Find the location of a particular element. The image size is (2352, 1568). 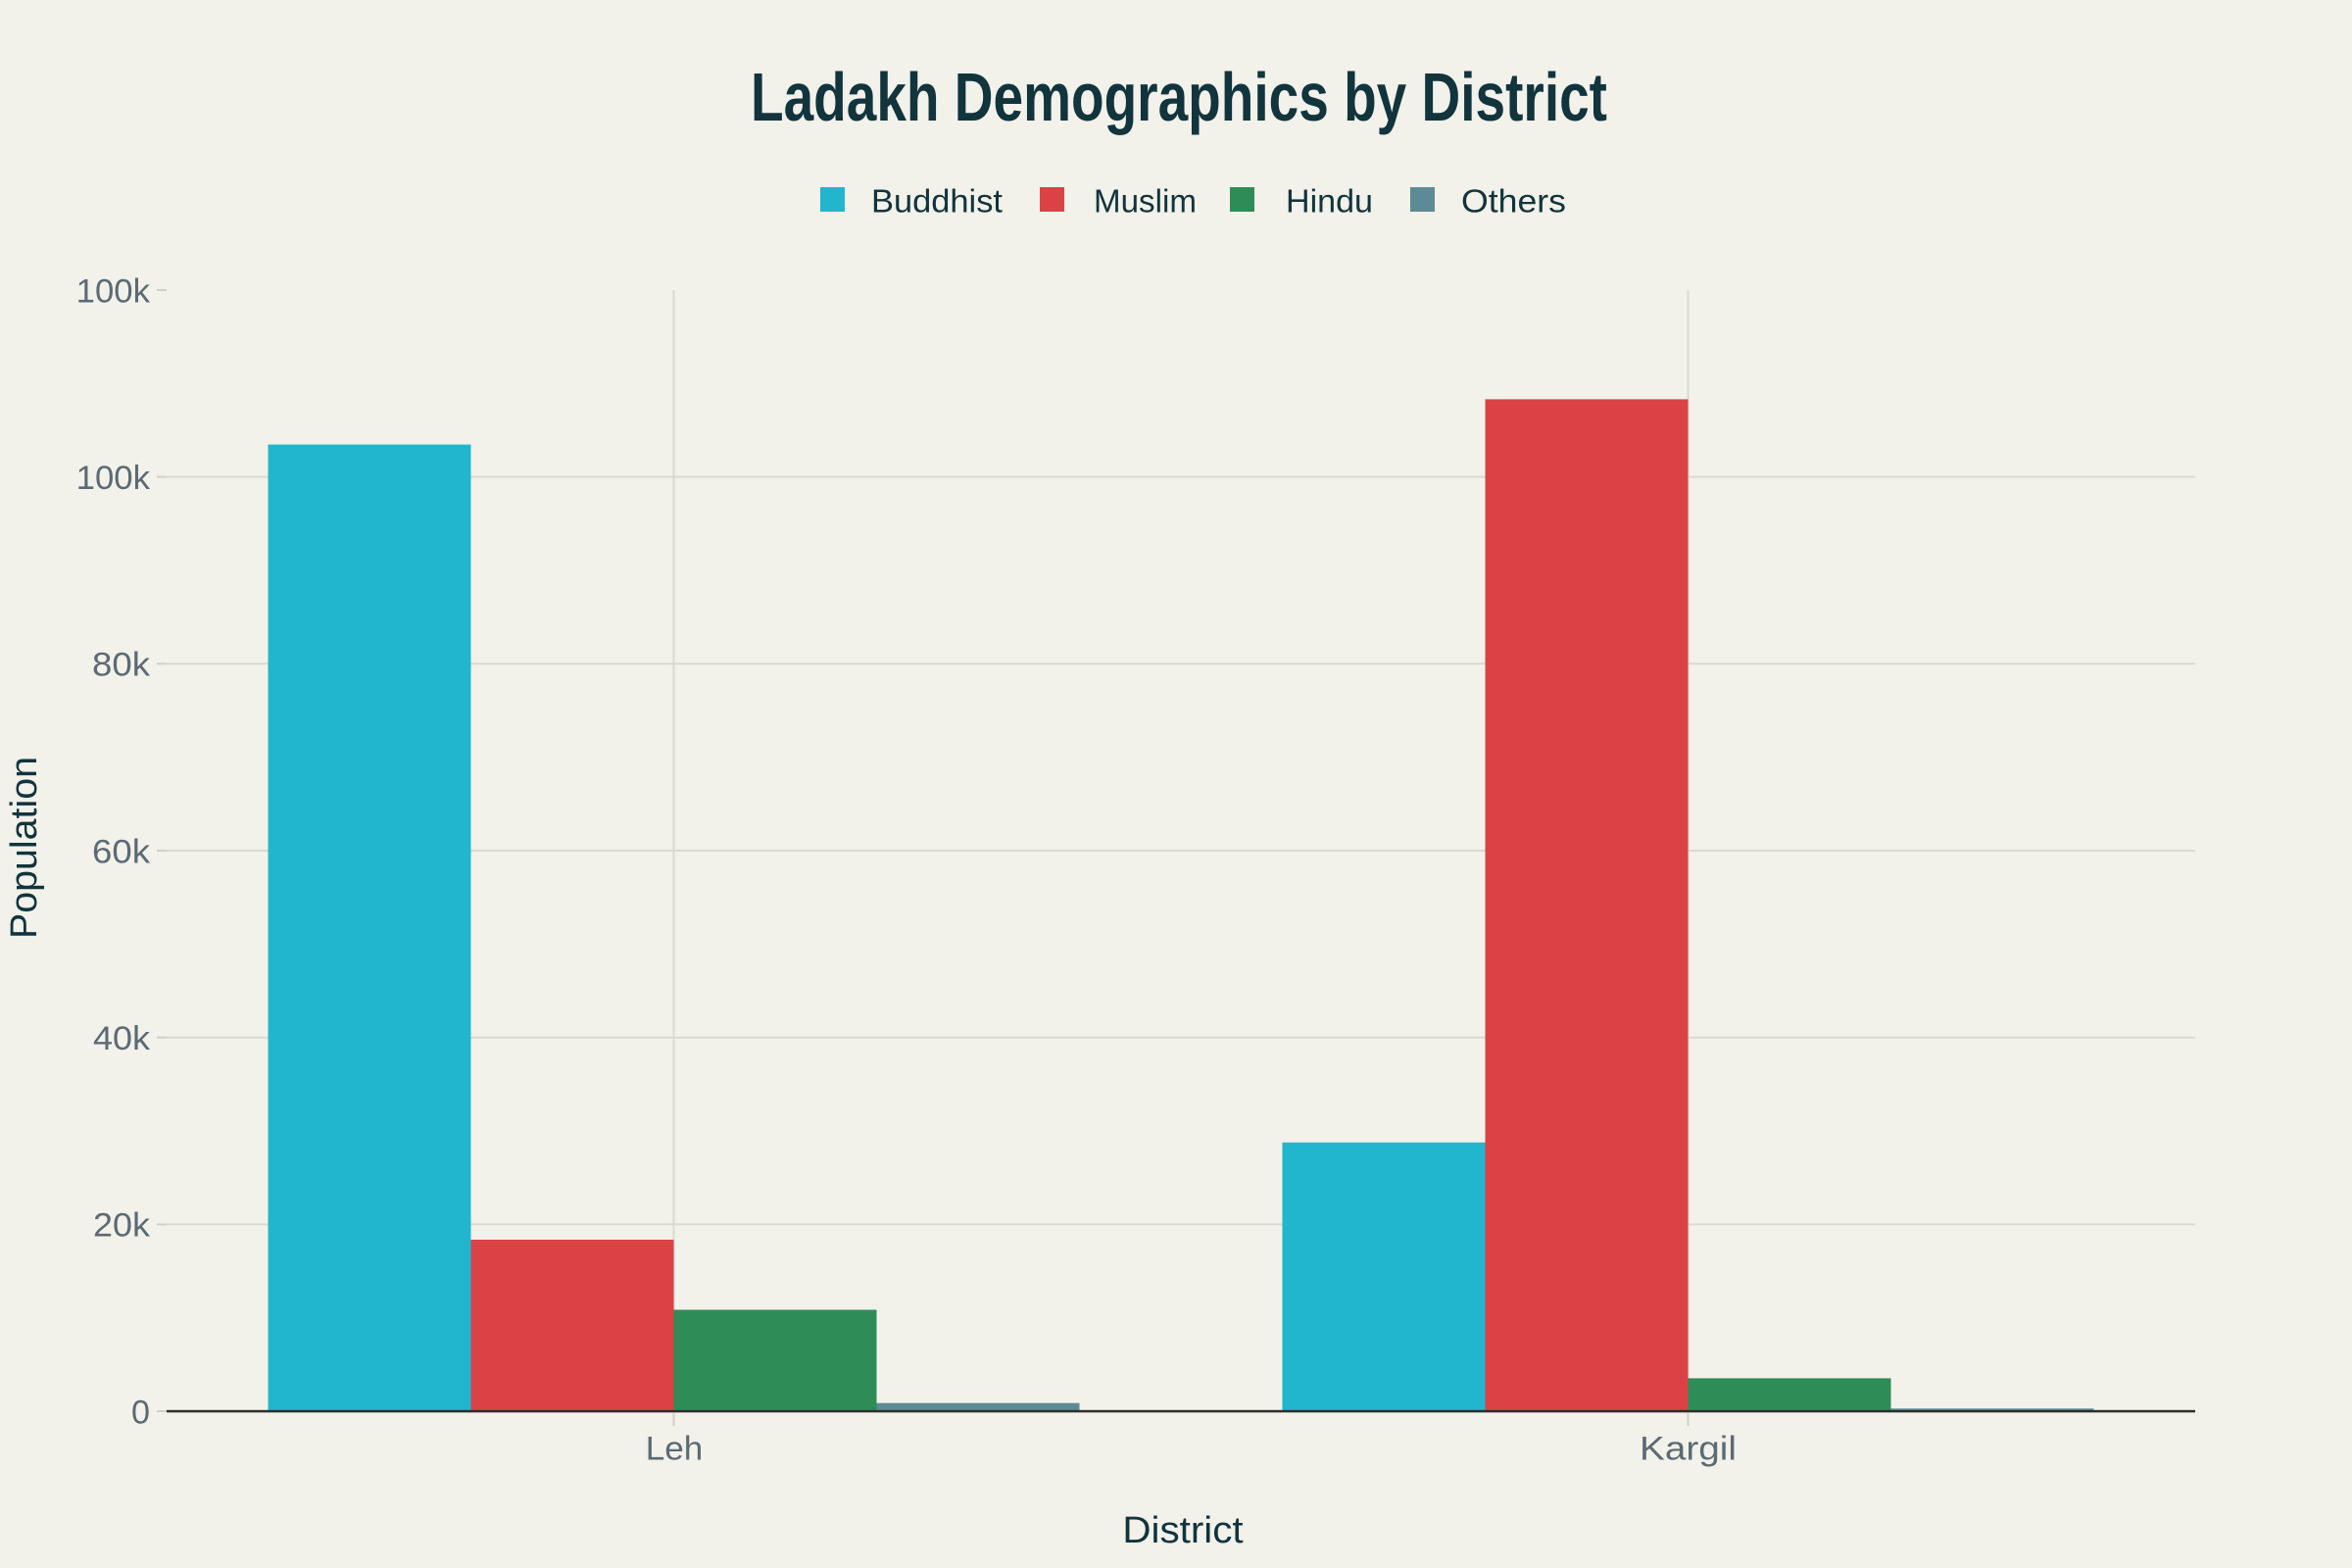

svg-text: Others is located at coordinates (1513, 201).